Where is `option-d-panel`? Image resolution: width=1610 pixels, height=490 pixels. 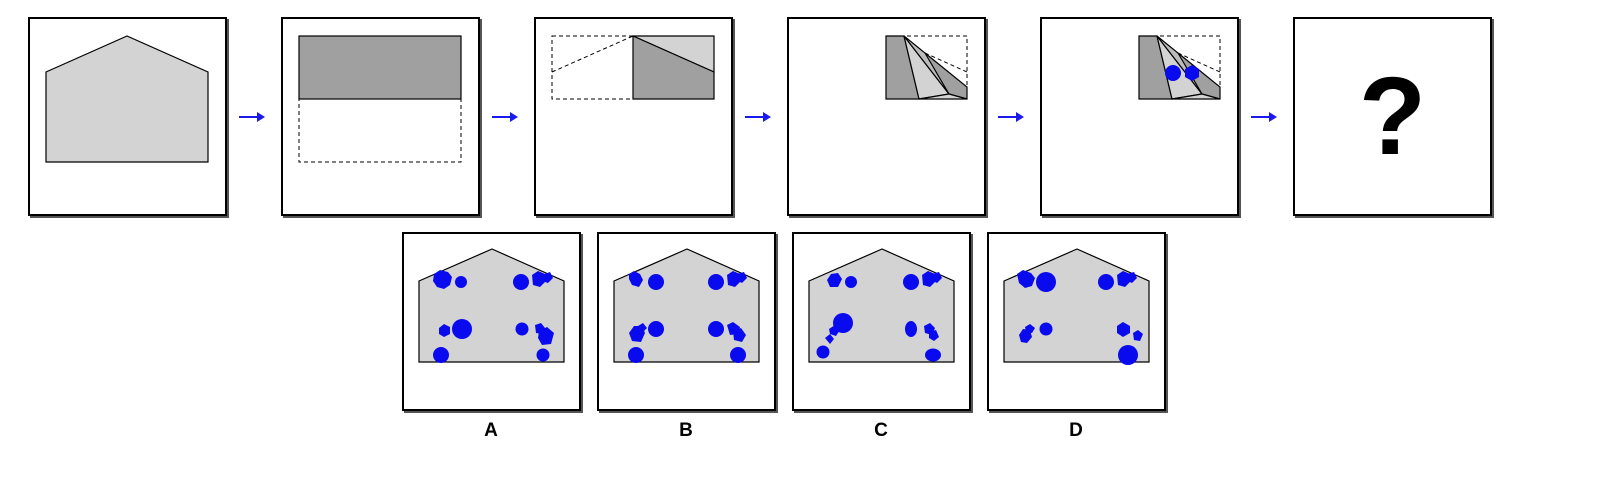 option-d-panel is located at coordinates (1076, 321).